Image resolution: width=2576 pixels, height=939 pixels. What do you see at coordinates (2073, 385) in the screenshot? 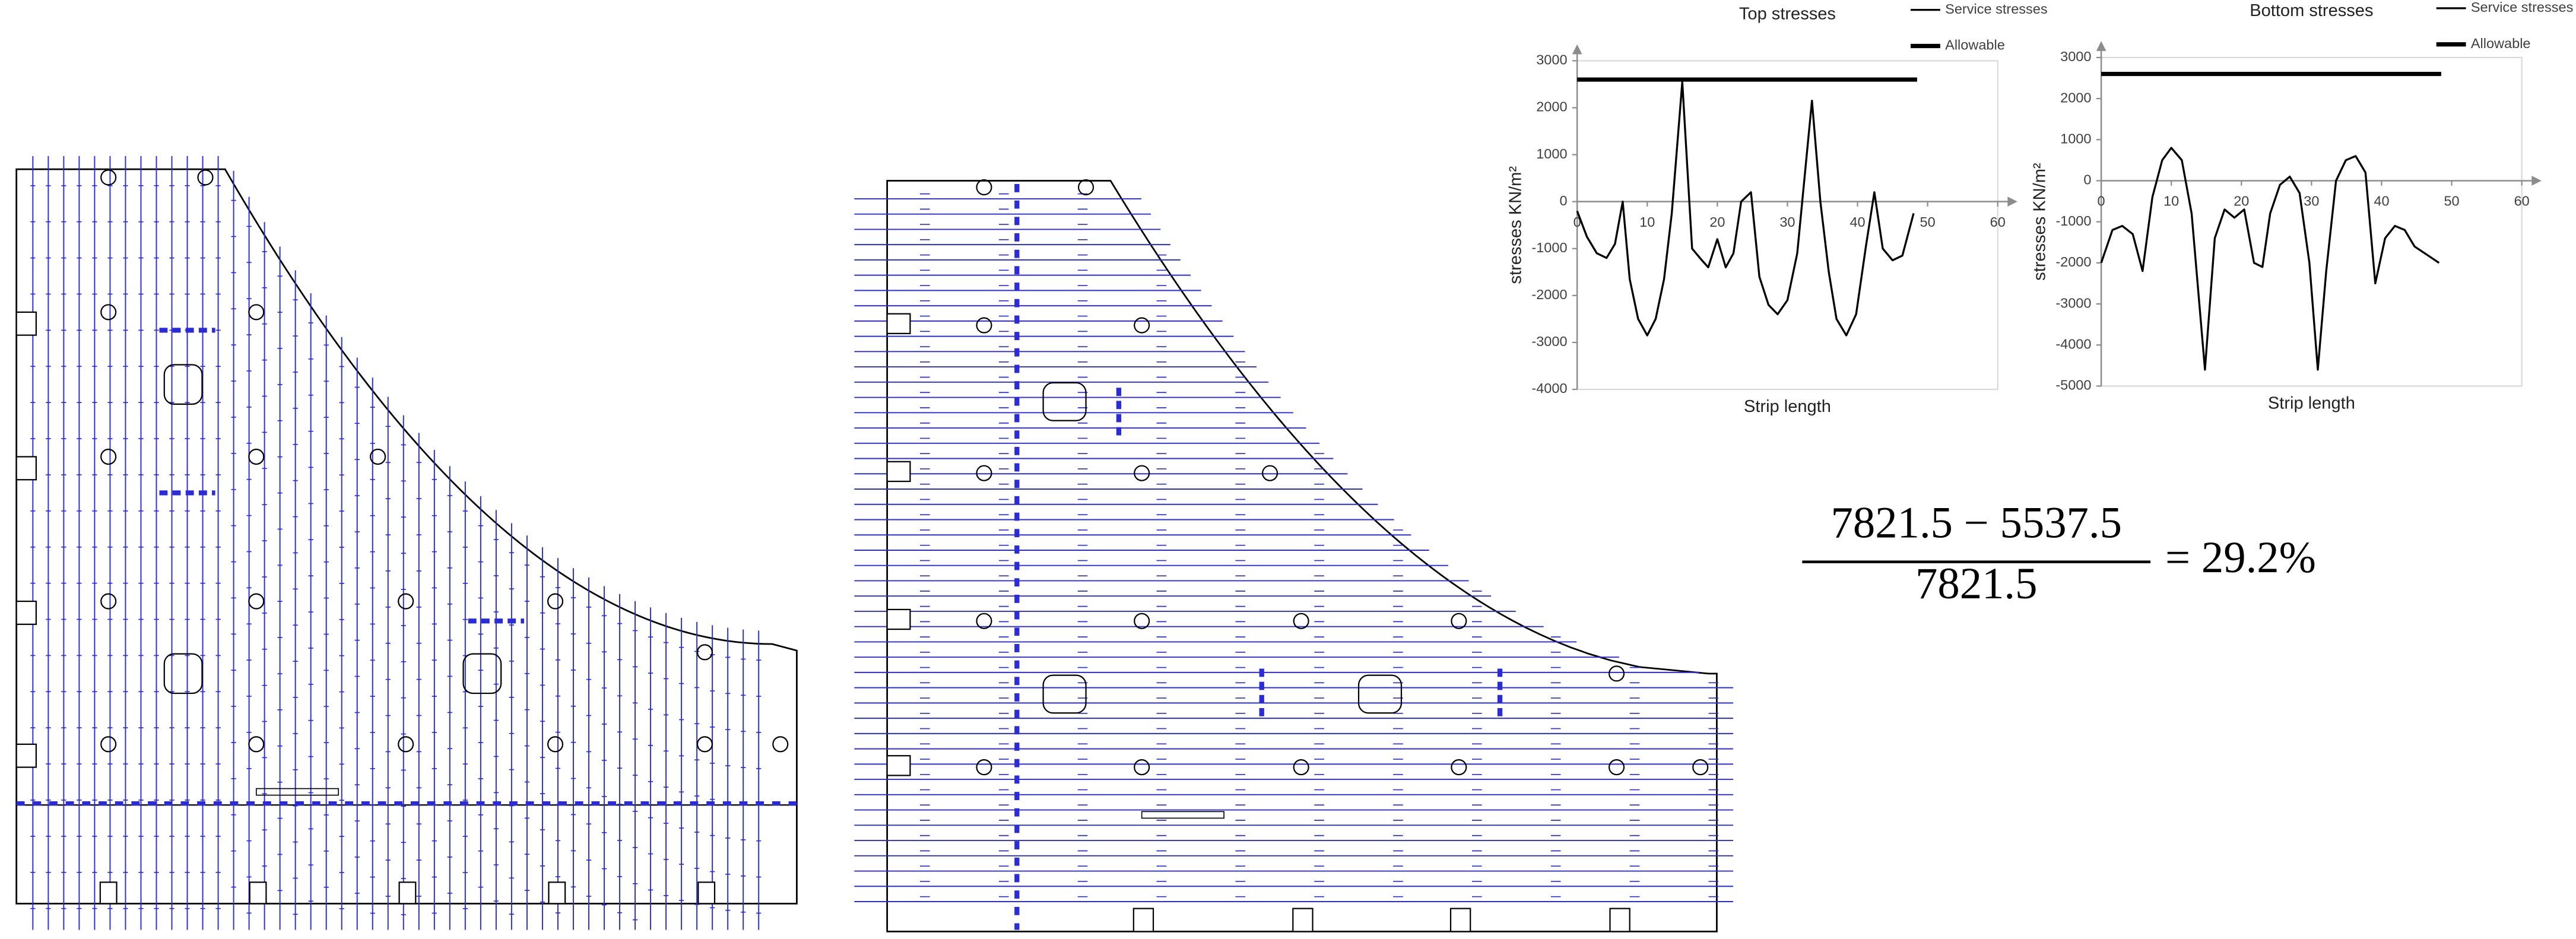
I see `y-tick-label: -5000` at bounding box center [2073, 385].